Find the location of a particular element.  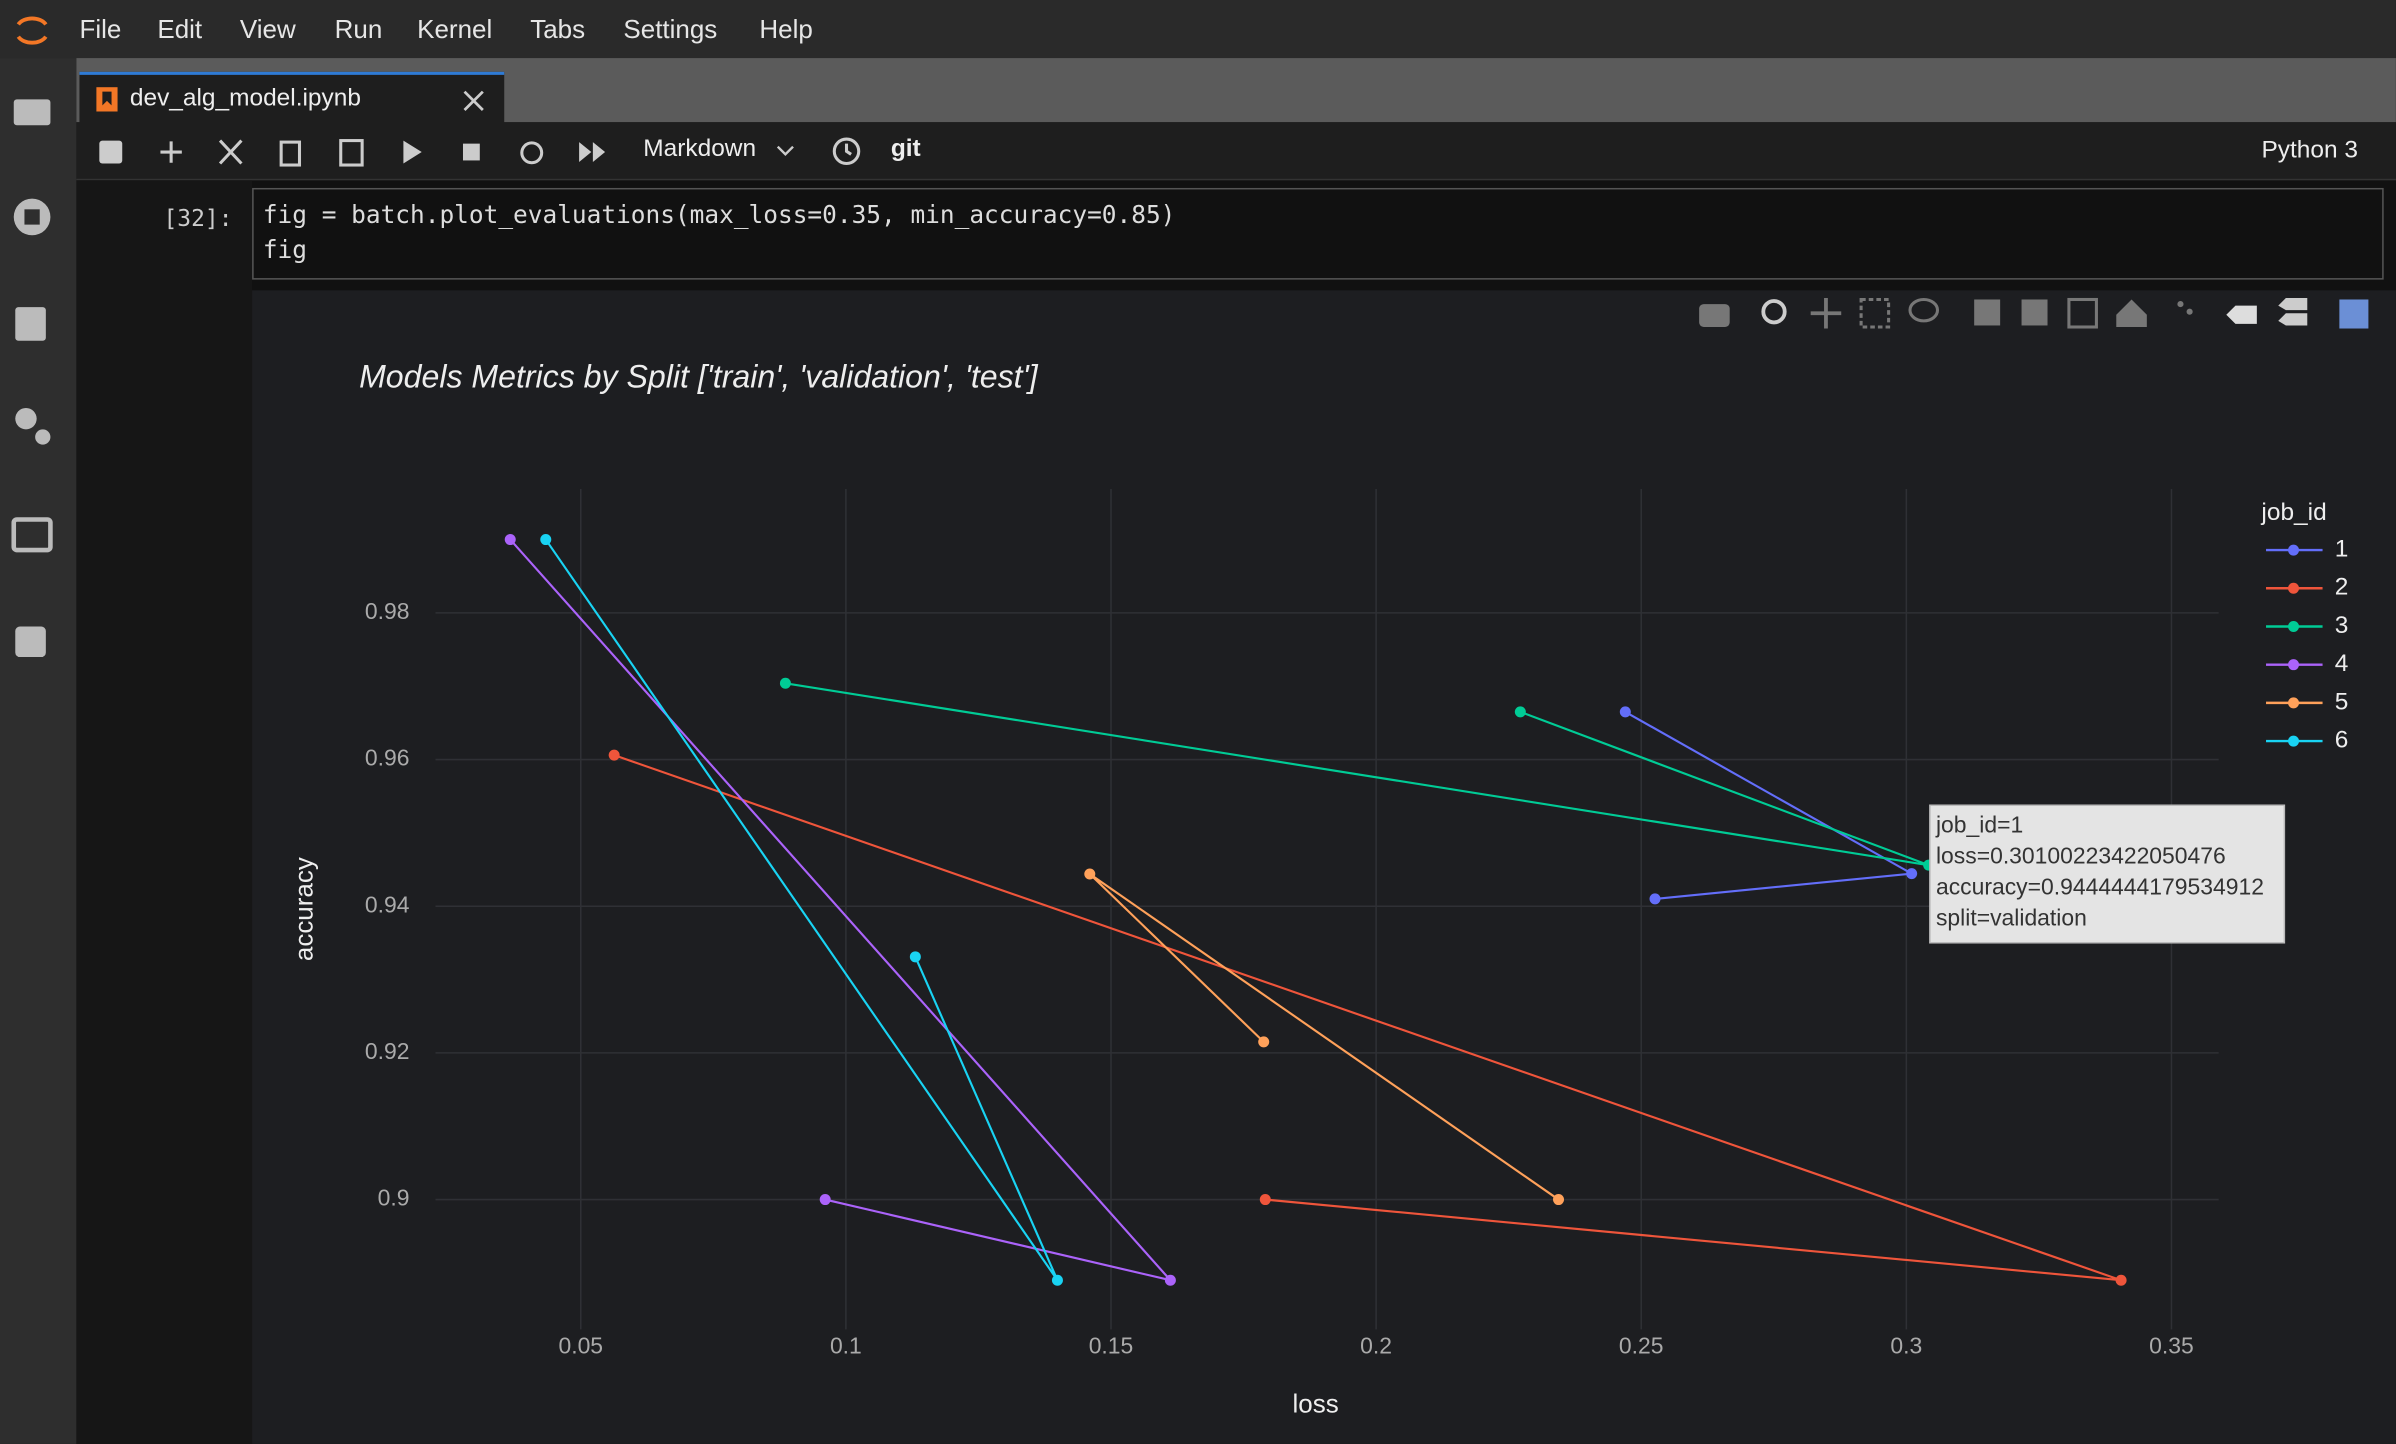

sidebar is located at coordinates (38, 751).